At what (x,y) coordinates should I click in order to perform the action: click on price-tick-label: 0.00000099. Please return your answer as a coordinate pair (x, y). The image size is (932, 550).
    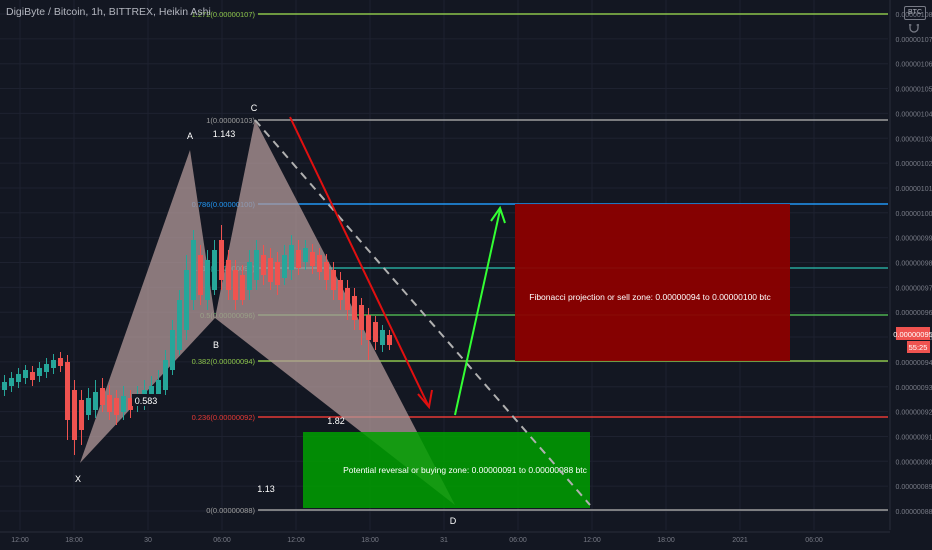
    Looking at the image, I should click on (914, 239).